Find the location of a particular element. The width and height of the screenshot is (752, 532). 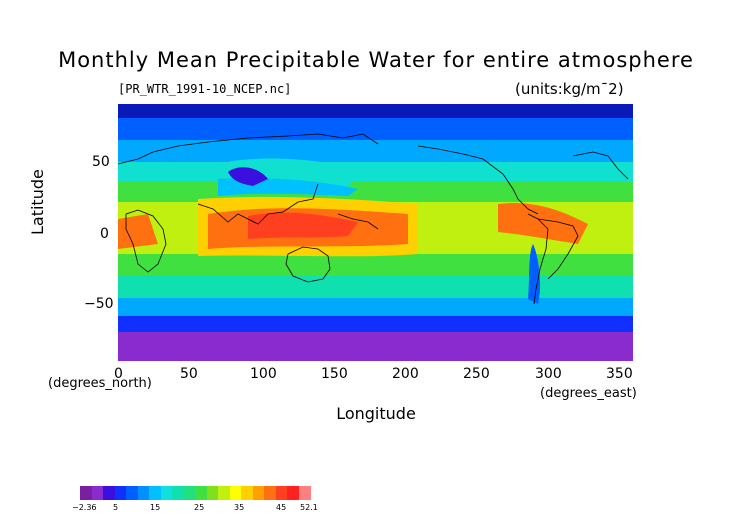

y-axis-label: Latitude is located at coordinates (37, 202).